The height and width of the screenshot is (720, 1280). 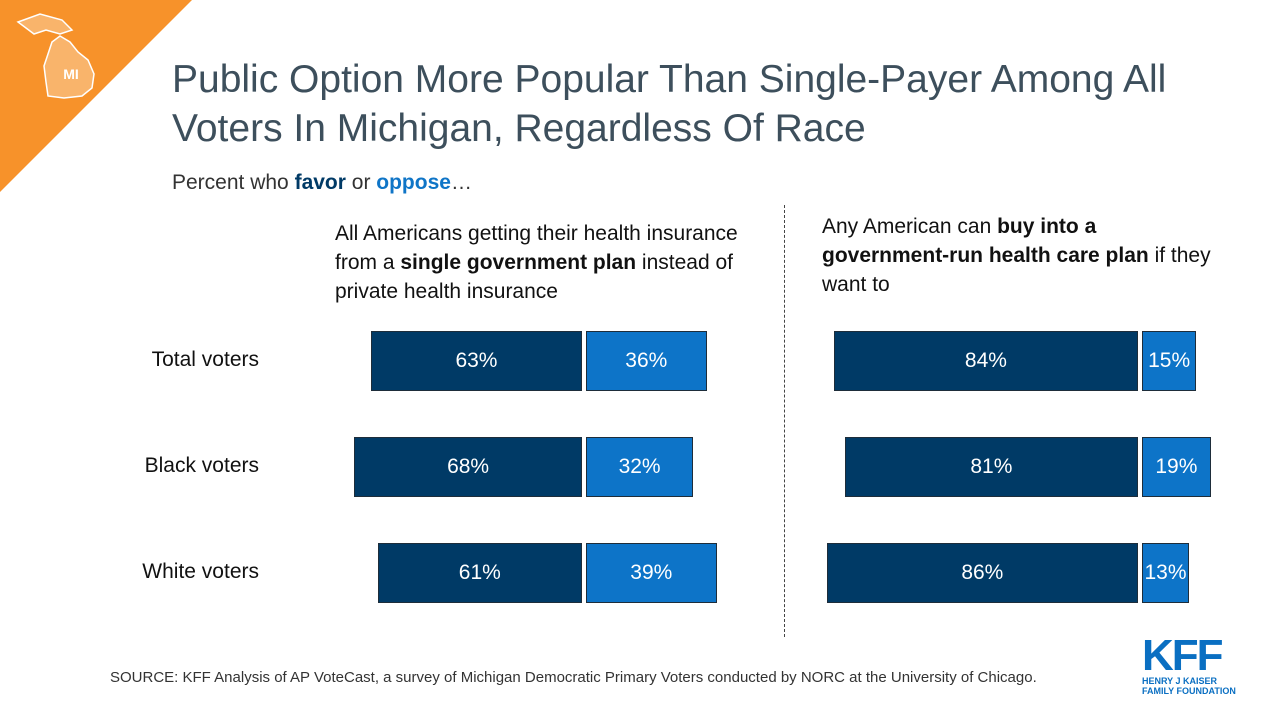 I want to click on row-label: Total voters, so click(x=205, y=359).